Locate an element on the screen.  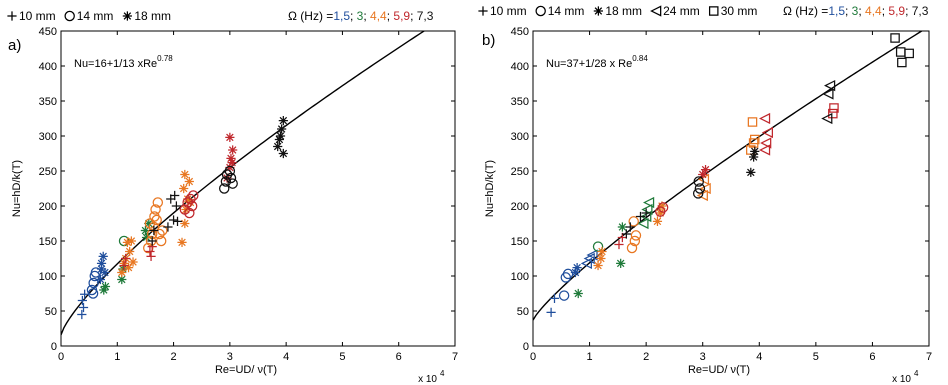
legend-marker-circle-icon is located at coordinates (69, 16).